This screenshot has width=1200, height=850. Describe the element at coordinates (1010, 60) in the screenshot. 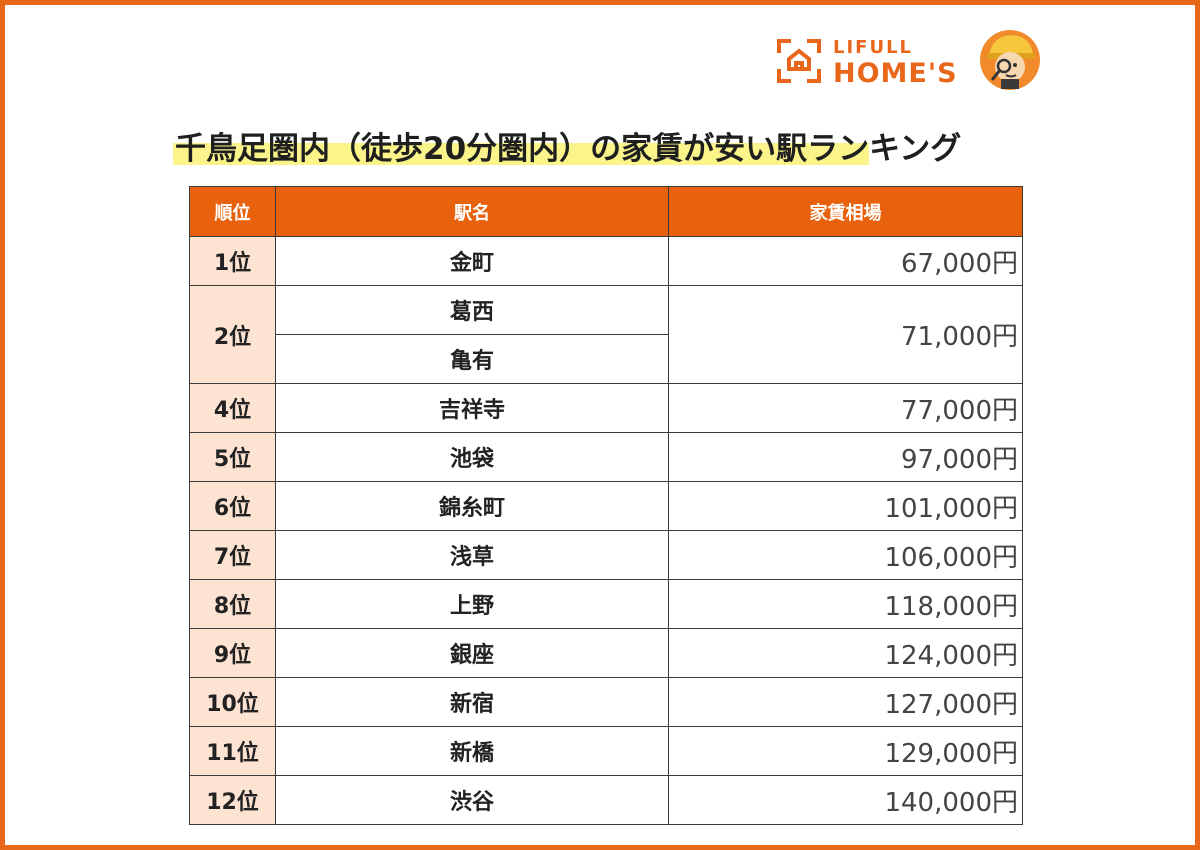

I see `mascot-detective-icon` at that location.